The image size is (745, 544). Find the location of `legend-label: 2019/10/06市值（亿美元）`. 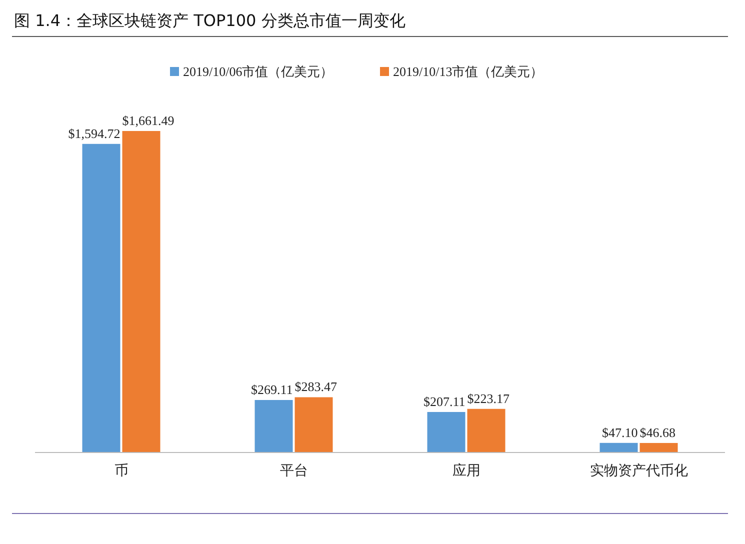

legend-label: 2019/10/06市值（亿美元） is located at coordinates (258, 71).